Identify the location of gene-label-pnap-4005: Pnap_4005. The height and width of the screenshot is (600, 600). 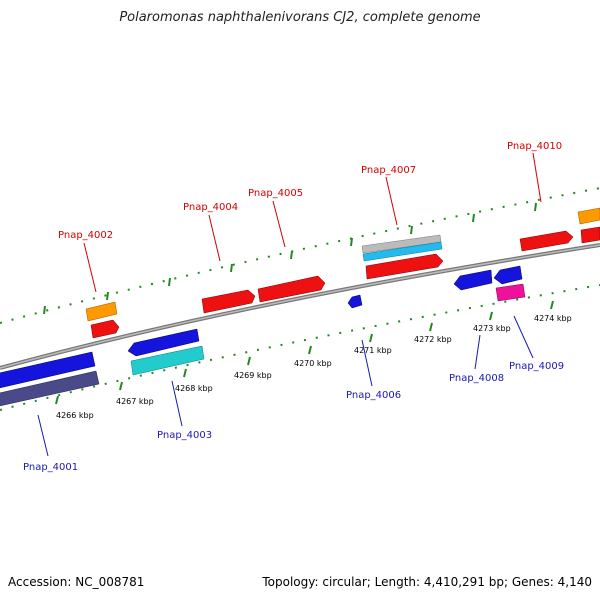
(275, 193).